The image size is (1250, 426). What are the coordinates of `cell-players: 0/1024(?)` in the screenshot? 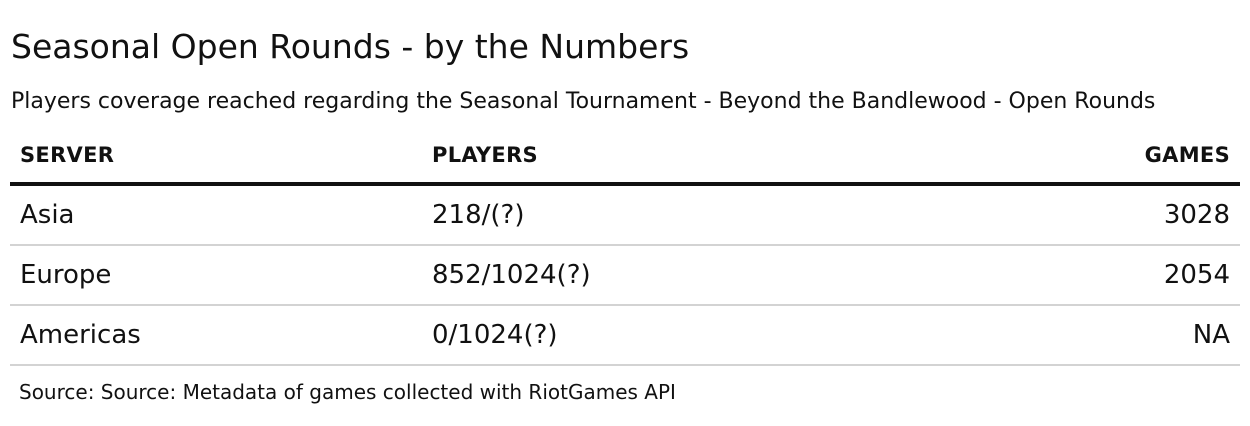 It's located at (672, 335).